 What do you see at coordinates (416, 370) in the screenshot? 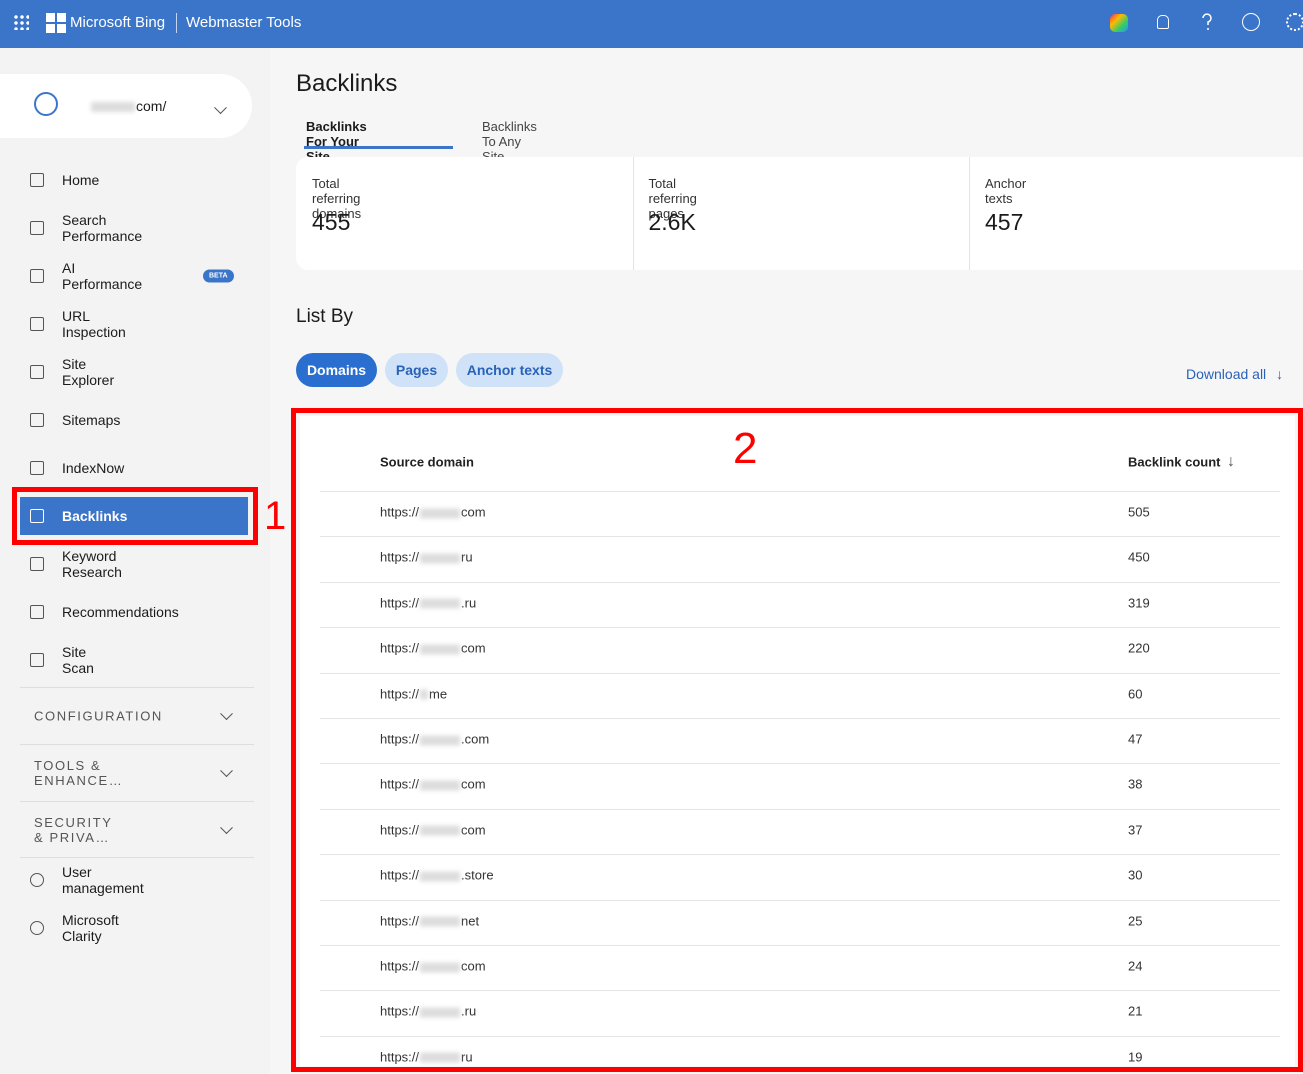
I see `filter-pill: Pages` at bounding box center [416, 370].